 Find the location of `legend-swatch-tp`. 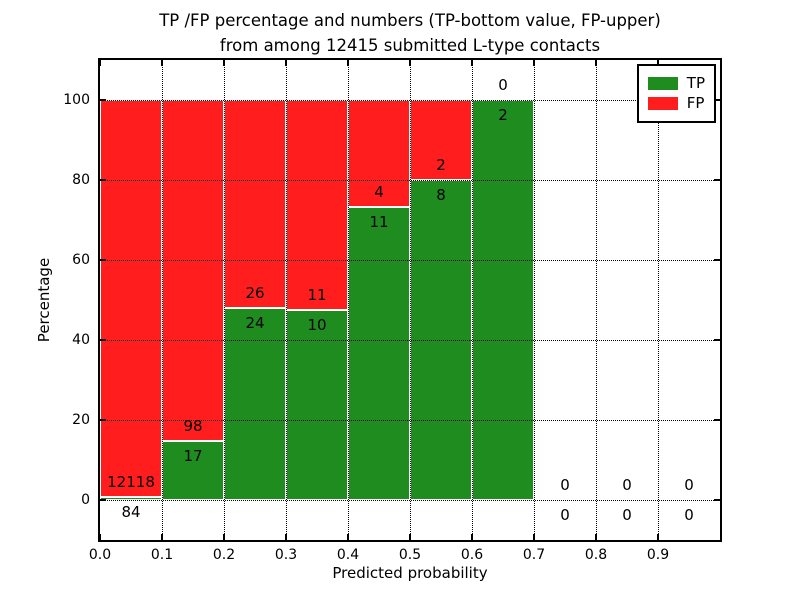

legend-swatch-tp is located at coordinates (662, 83).